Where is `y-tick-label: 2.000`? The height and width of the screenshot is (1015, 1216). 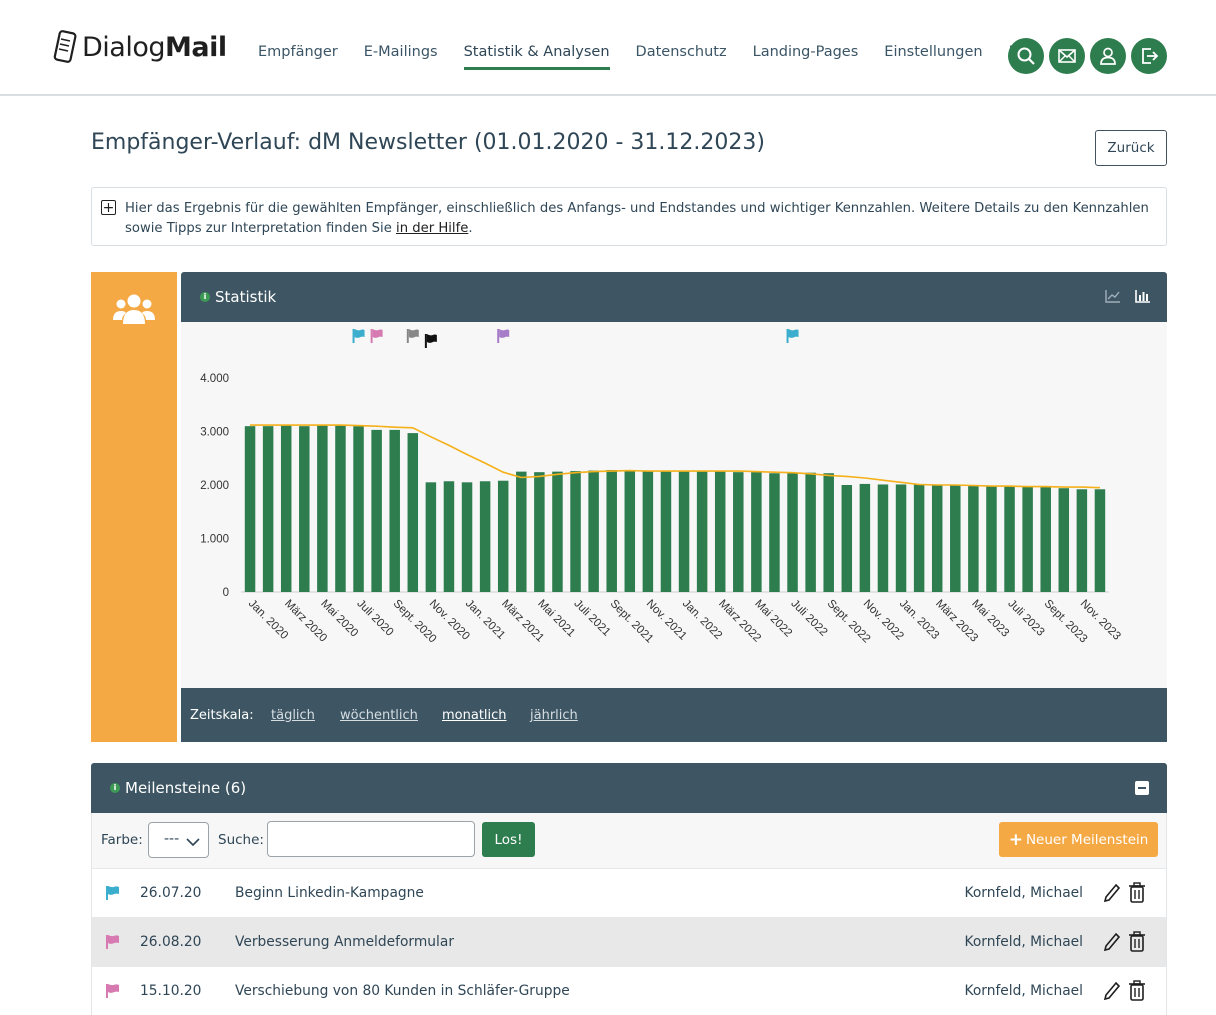 y-tick-label: 2.000 is located at coordinates (214, 486).